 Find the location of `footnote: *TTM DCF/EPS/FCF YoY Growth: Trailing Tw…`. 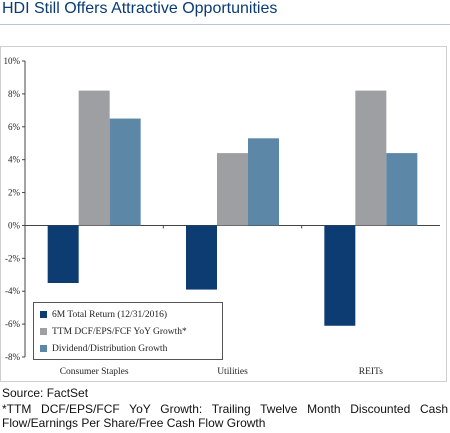

footnote: *TTM DCF/EPS/FCF YoY Growth: Trailing Tw… is located at coordinates (225, 416).